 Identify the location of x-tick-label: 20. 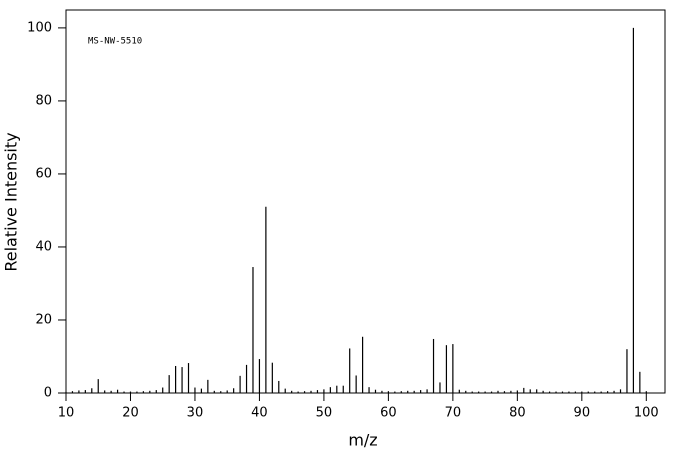
(130, 413).